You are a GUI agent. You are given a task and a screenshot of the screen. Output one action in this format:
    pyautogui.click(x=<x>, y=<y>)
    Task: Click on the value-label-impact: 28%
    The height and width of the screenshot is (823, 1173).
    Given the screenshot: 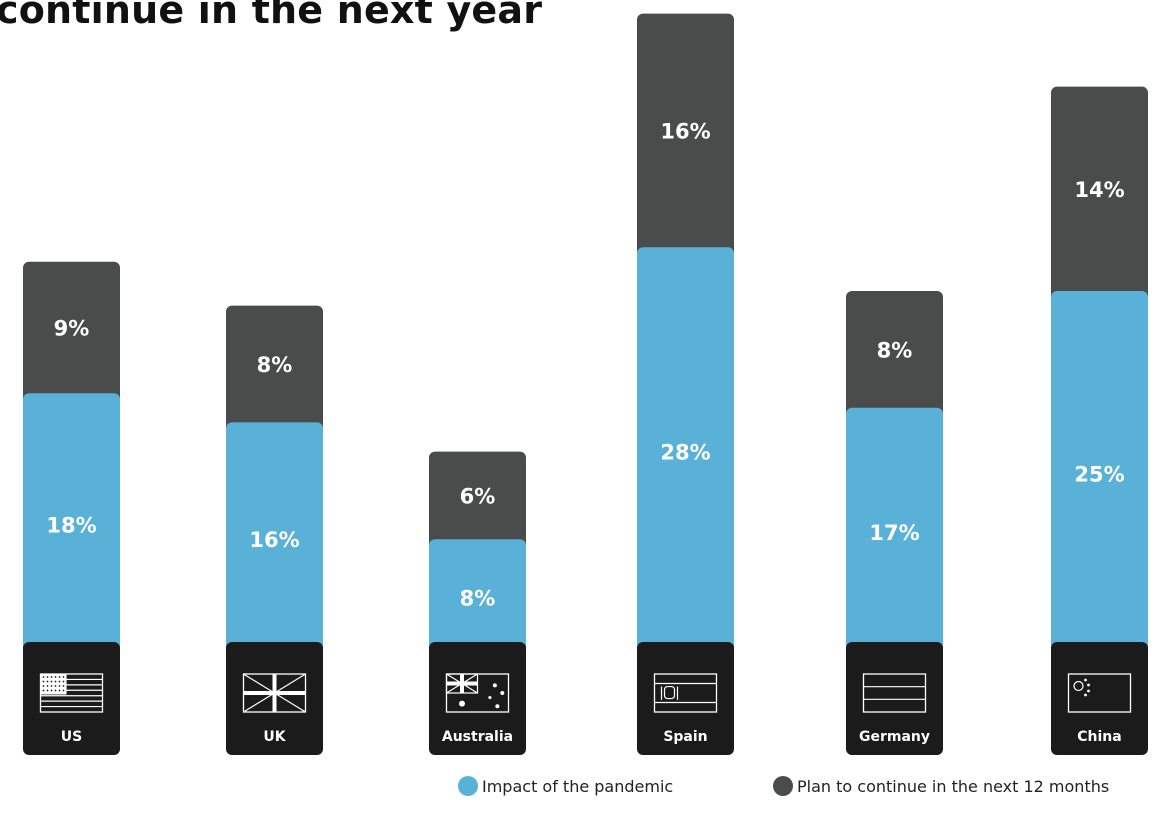 What is the action you would take?
    pyautogui.click(x=685, y=453)
    